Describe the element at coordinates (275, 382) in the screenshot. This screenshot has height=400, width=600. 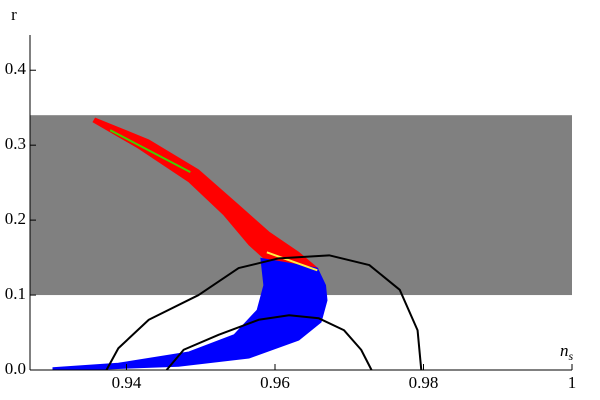
I see `x-tick-label: 0.96` at that location.